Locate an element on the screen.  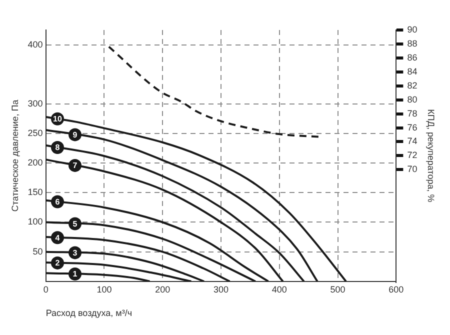
y-tick-label: 50 is located at coordinates (37, 251).